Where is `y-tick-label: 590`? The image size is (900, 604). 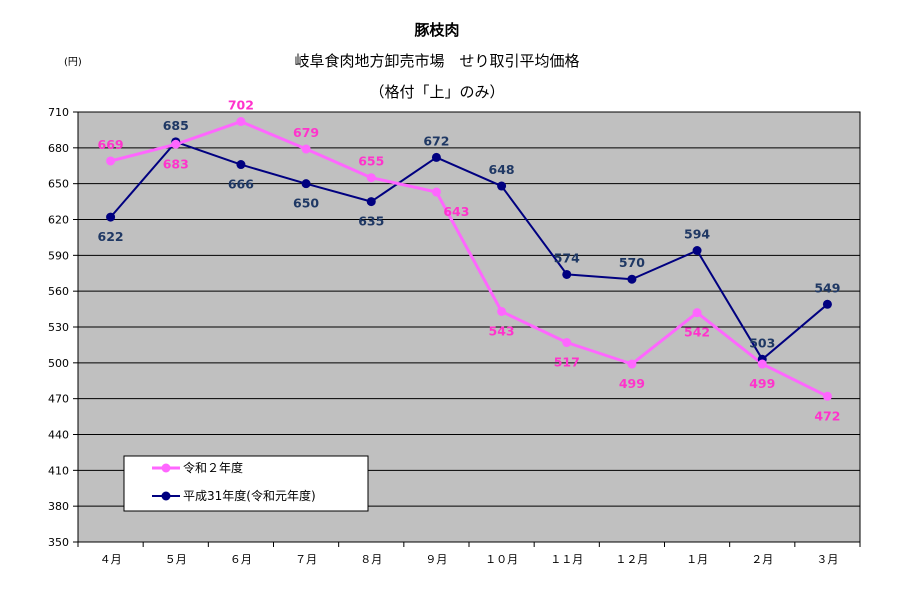 y-tick-label: 590 is located at coordinates (58, 255).